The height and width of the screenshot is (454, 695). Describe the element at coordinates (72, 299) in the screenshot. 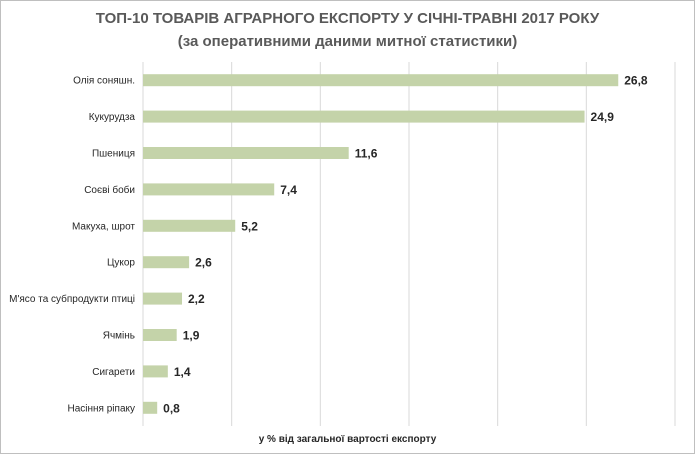

I see `category-label: М'ясо та субпродукти птиці` at that location.